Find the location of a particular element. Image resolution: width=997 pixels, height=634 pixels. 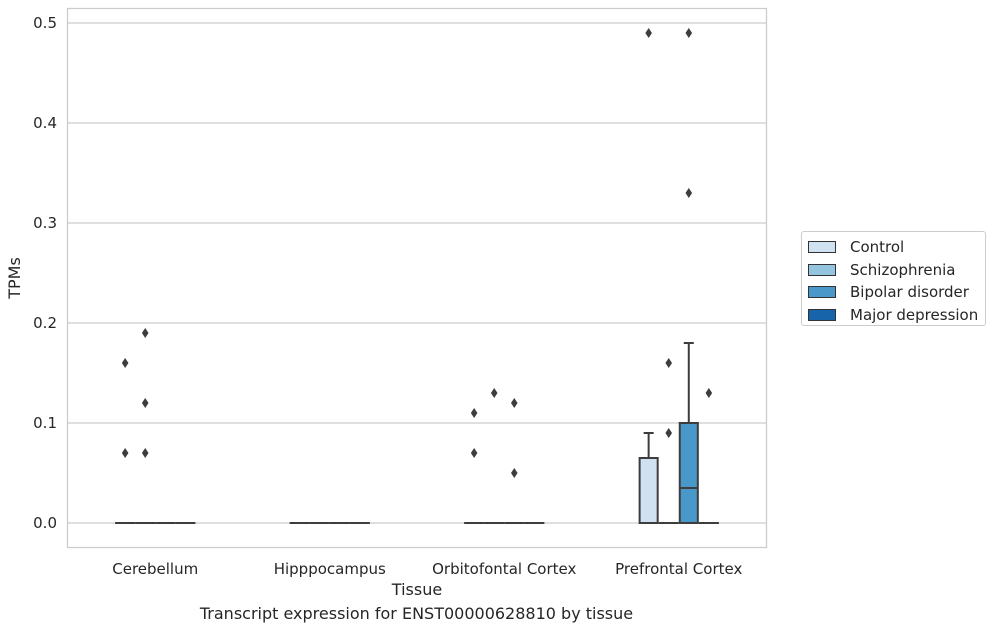

y-axis-label: TPMs is located at coordinates (14, 278).